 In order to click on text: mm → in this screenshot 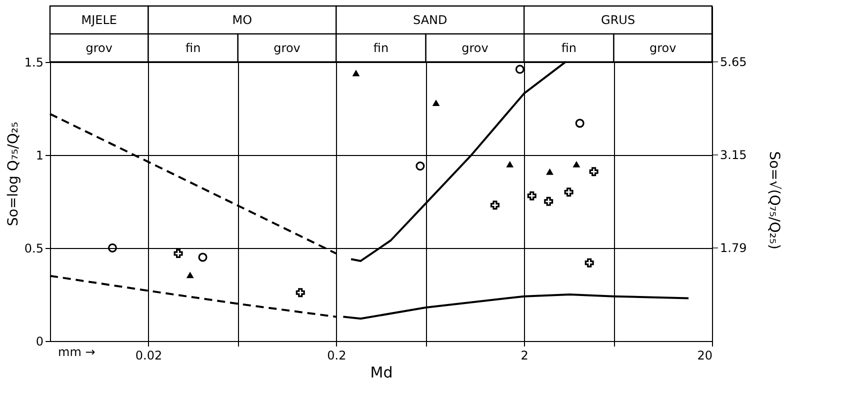, I will do `click(77, 352)`.